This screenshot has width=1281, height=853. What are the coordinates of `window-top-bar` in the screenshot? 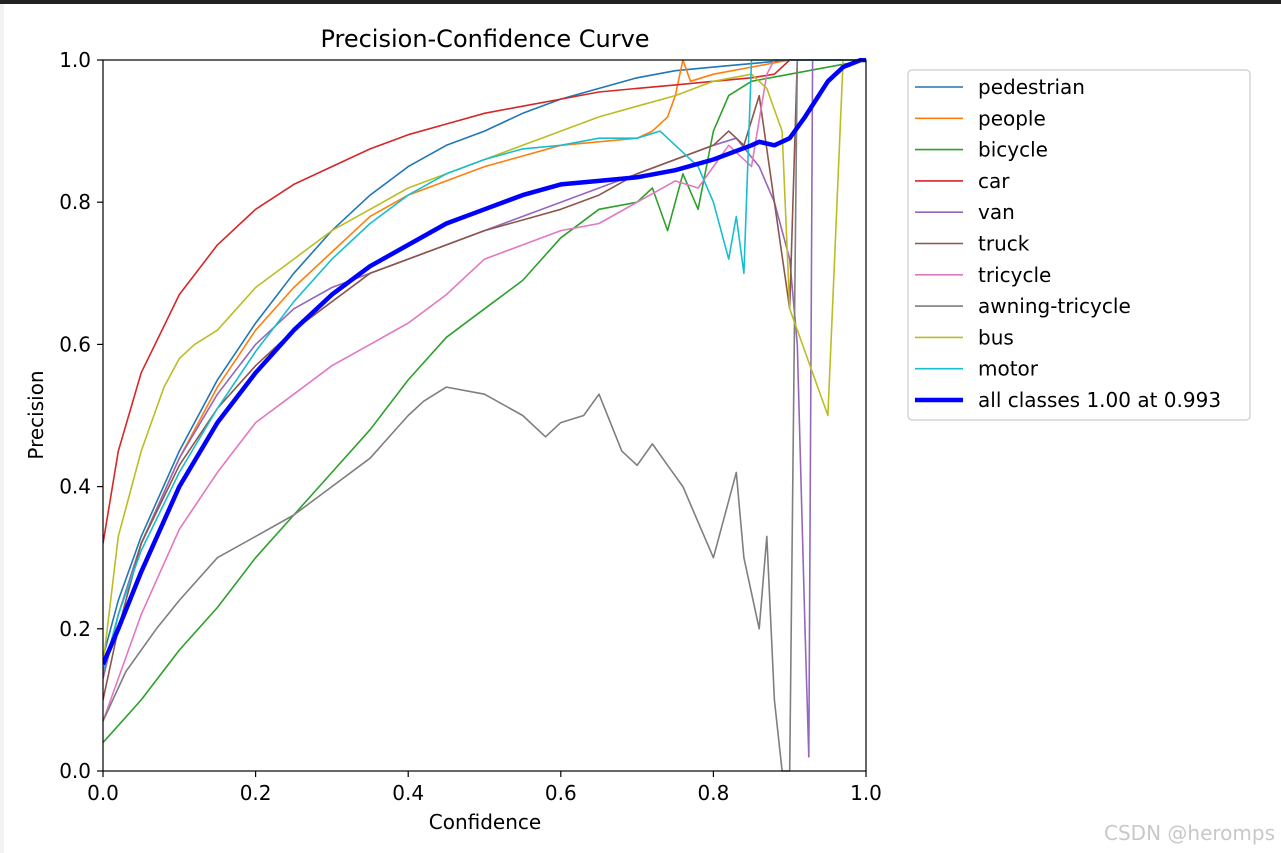 It's located at (640, 2).